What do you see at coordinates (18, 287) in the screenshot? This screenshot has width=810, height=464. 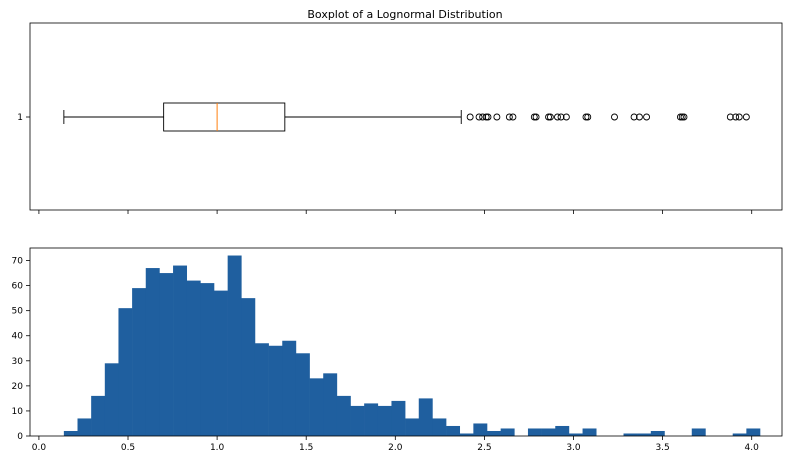 I see `histogram-y-tick-label: 60` at bounding box center [18, 287].